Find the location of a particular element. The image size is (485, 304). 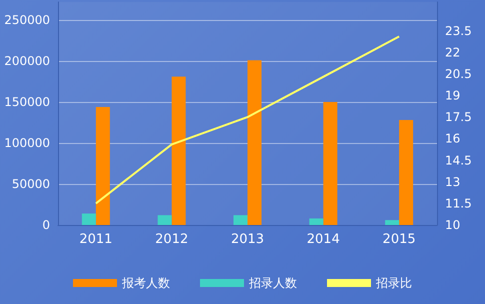

x-tick-label: 2012 is located at coordinates (171, 239).